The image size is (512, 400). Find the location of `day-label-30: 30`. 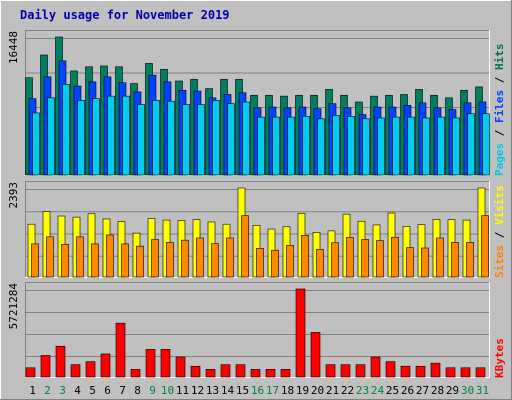

day-label-30: 30 is located at coordinates (467, 390).